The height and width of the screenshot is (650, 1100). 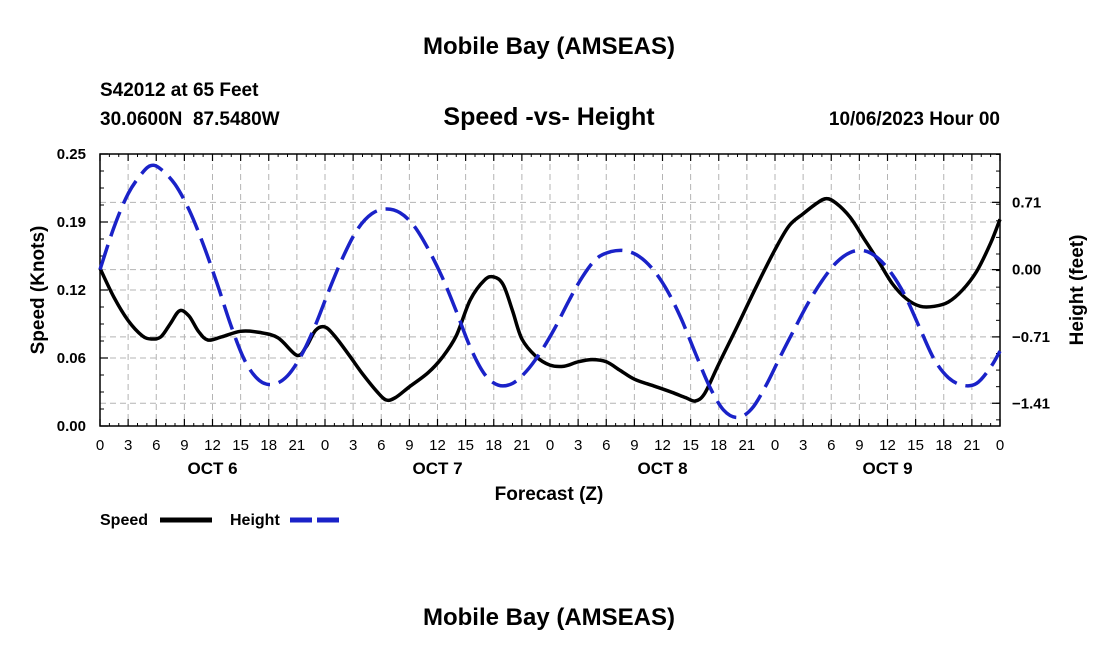 What do you see at coordinates (221, 520) in the screenshot?
I see `legend: Speed Height` at bounding box center [221, 520].